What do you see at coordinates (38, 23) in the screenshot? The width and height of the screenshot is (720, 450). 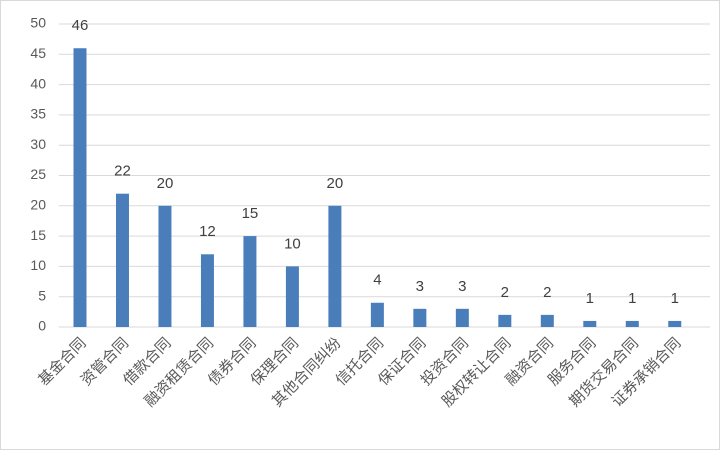 I see `y-tick-label: 50` at bounding box center [38, 23].